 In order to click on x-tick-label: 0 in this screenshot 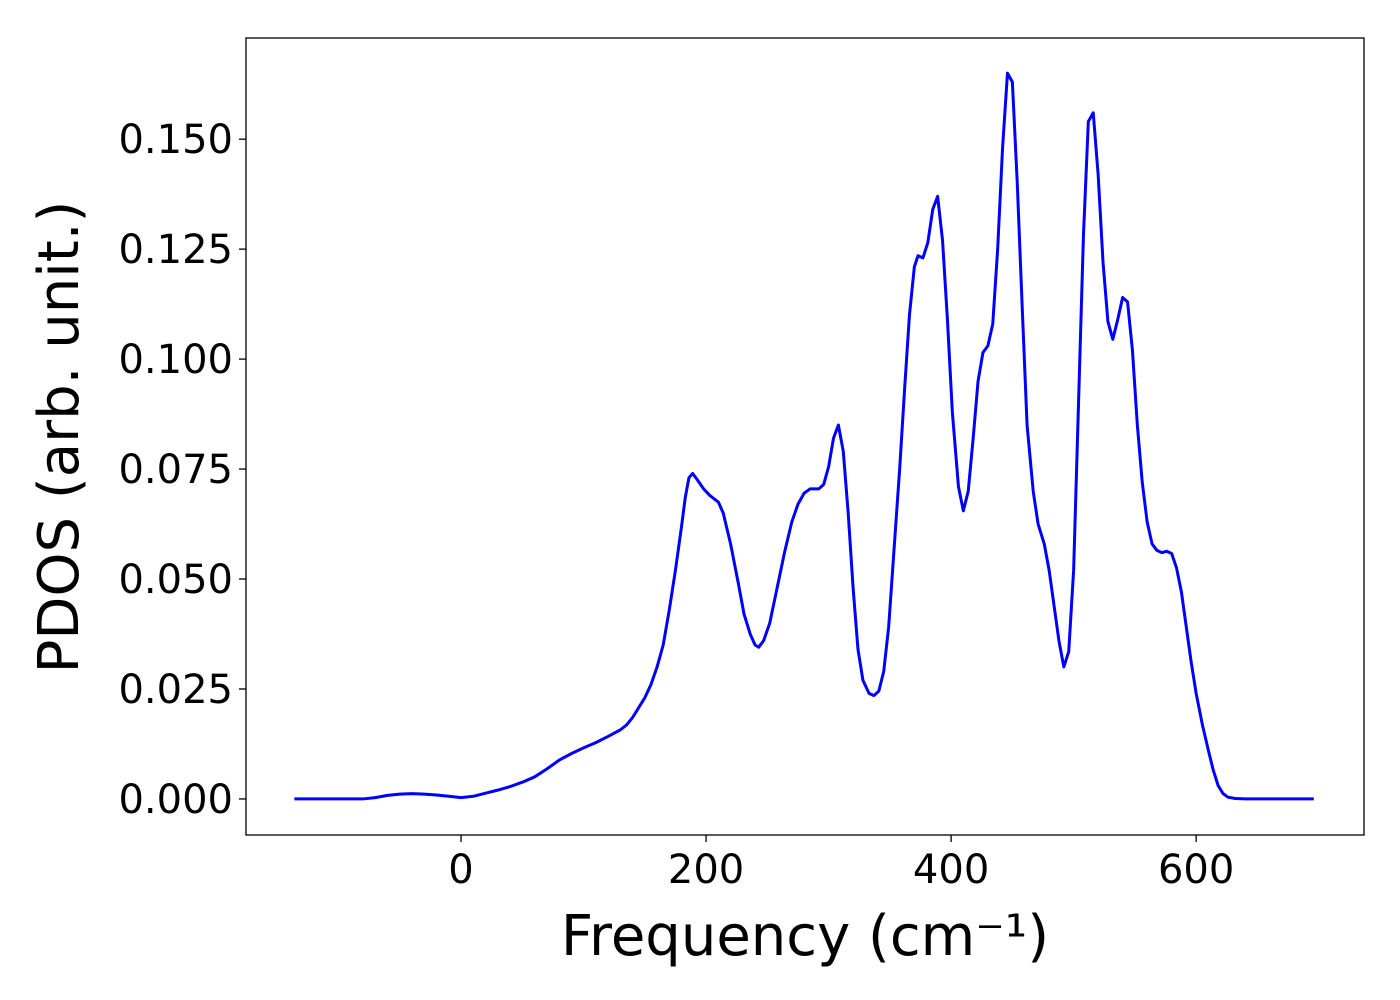, I will do `click(460, 870)`.